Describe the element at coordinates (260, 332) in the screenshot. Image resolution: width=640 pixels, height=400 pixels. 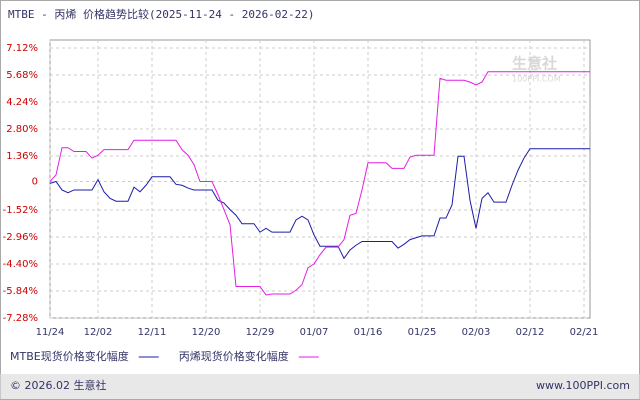
I see `x-tick-label: 12/29` at that location.